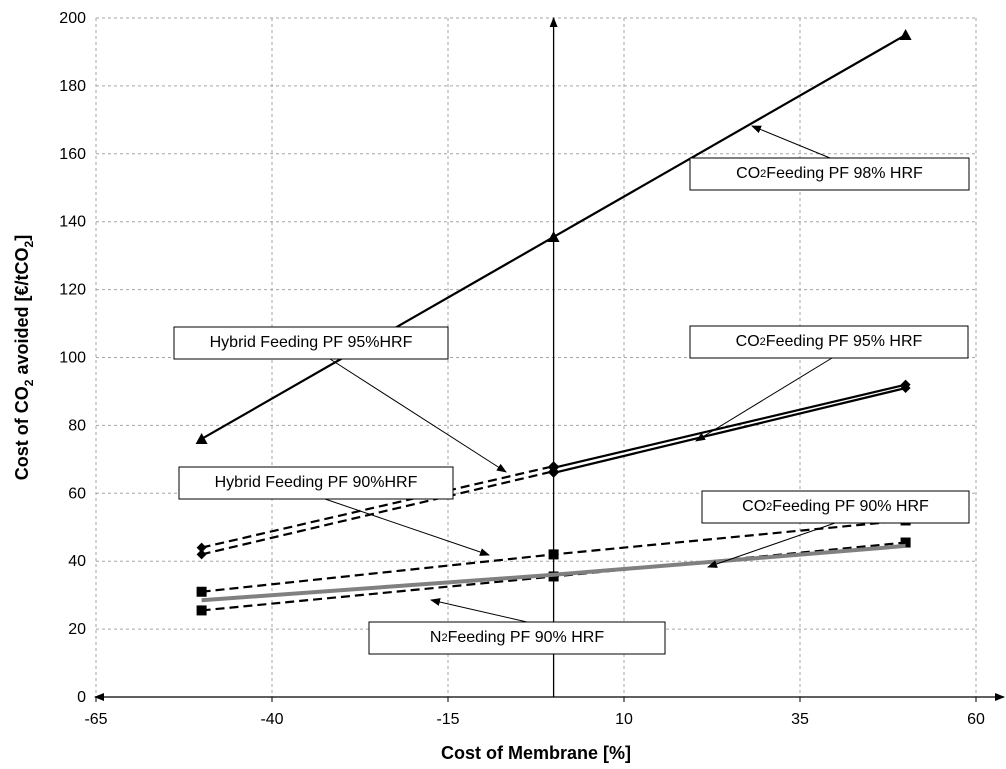  I want to click on callout-label-container: CO 2 Feeding PF 90% HRF, so click(835, 506).